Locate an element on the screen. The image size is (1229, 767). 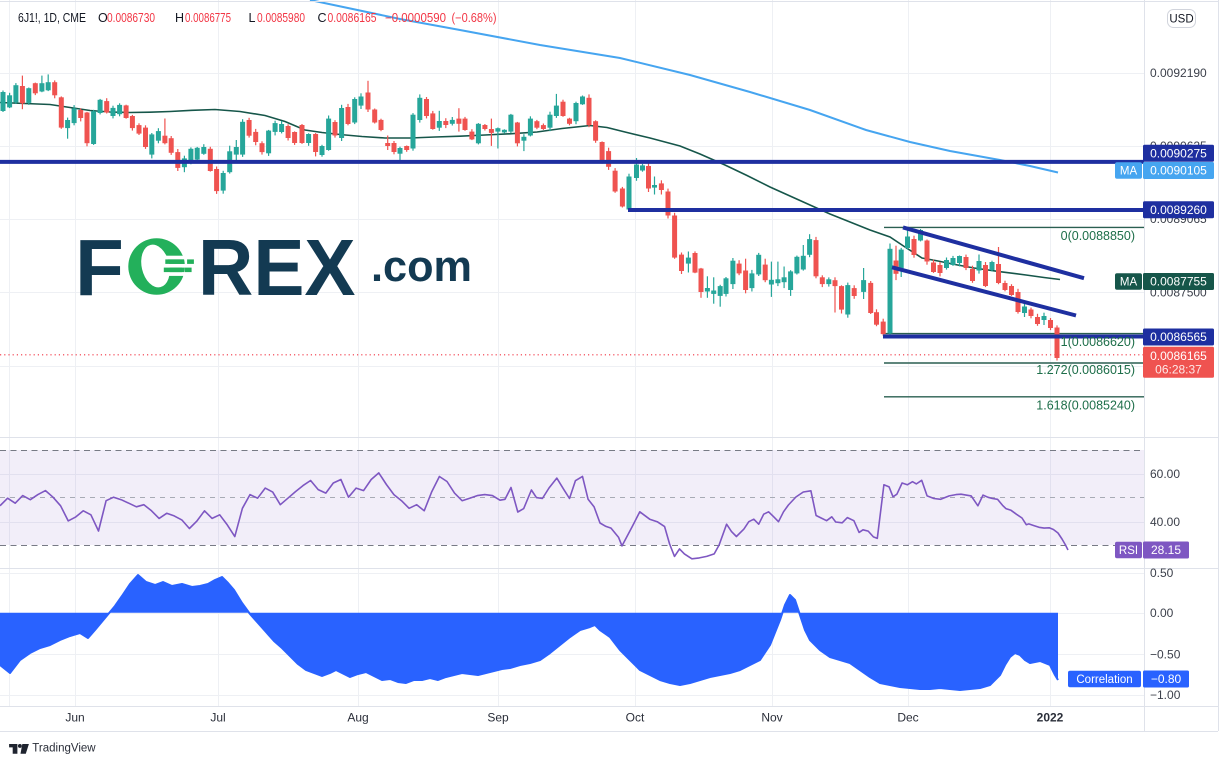
svg-text: 1(0.0086620) is located at coordinates (1098, 342).